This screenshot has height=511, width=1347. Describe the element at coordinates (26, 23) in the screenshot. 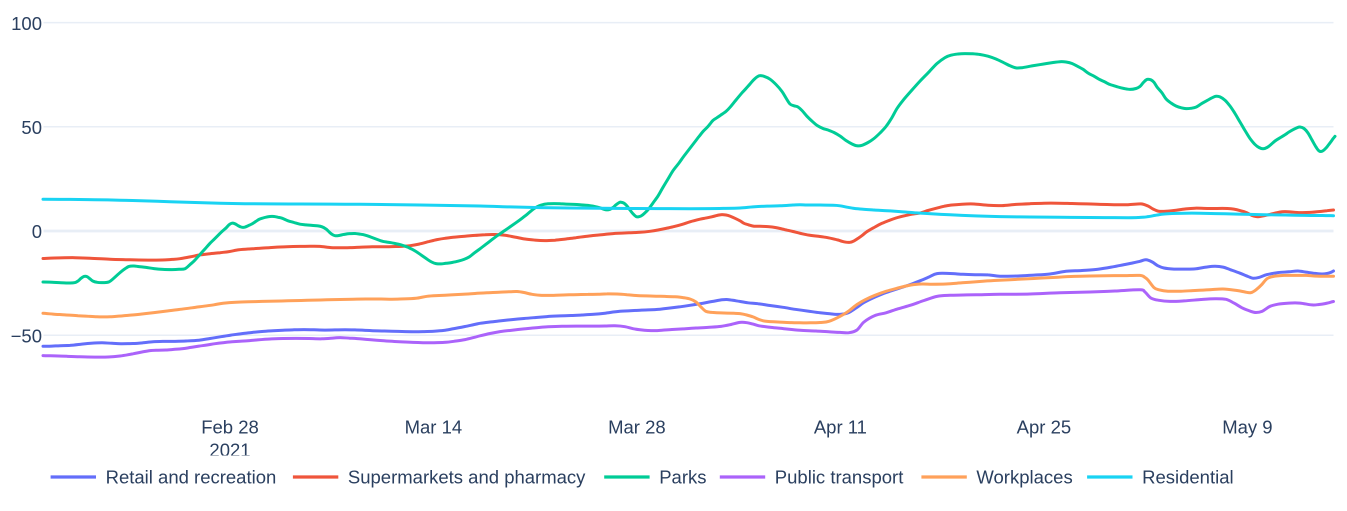

I see `svg-text: 100` at that location.